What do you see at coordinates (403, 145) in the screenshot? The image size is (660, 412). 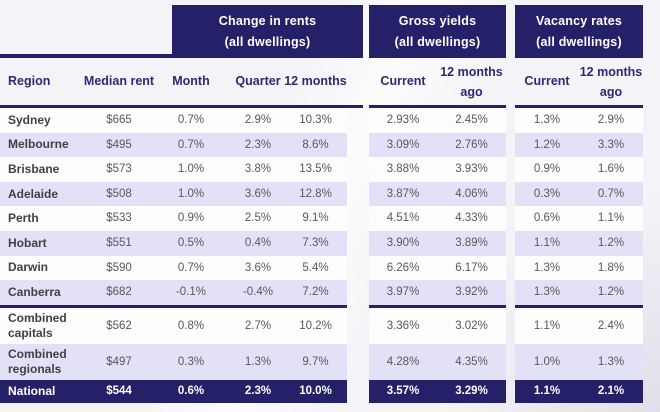 I see `gross-yield-current-cell: 3.09%` at bounding box center [403, 145].